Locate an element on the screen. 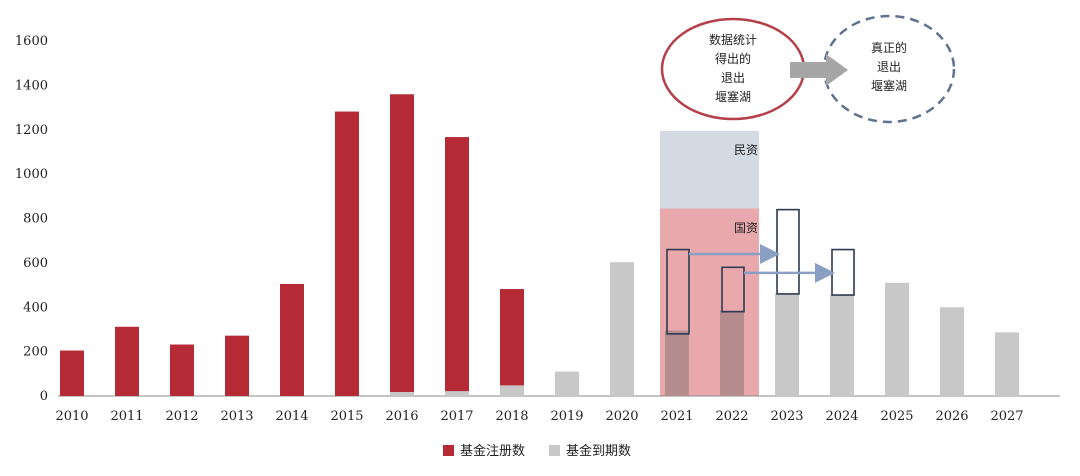 Image resolution: width=1080 pixels, height=476 pixels. region-label-private: 民资 is located at coordinates (746, 150).